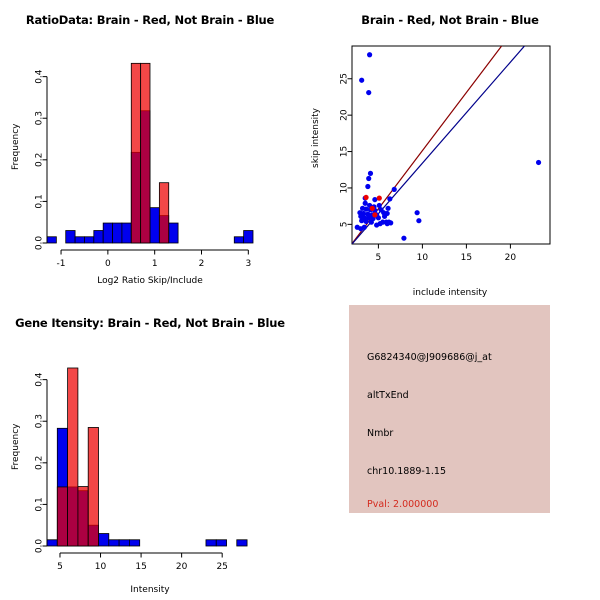 Image resolution: width=600 pixels, height=600 pixels. Describe the element at coordinates (155, 264) in the screenshot. I see `svg-text: 1` at that location.